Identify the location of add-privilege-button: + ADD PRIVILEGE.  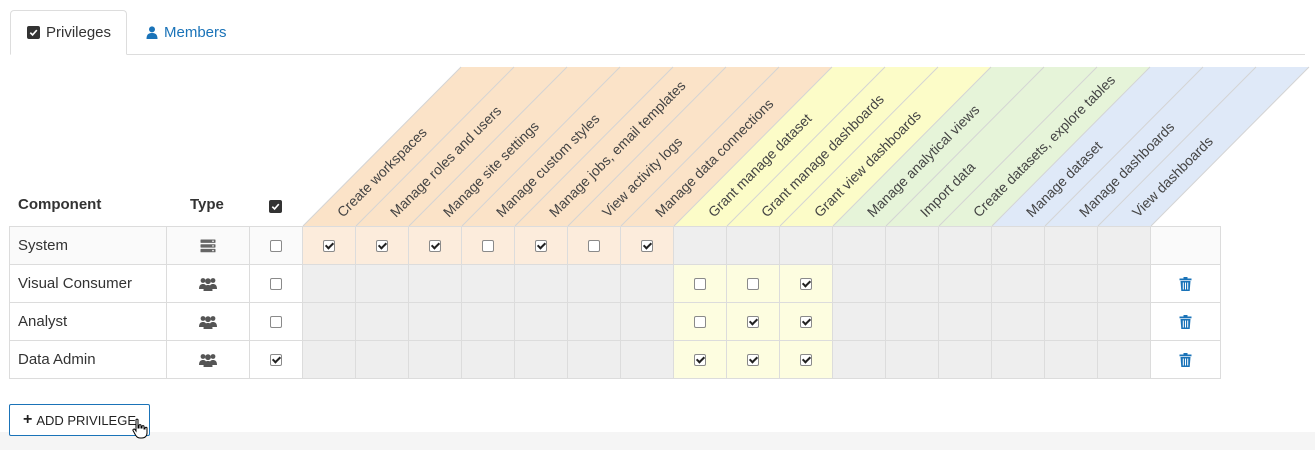
(79, 420).